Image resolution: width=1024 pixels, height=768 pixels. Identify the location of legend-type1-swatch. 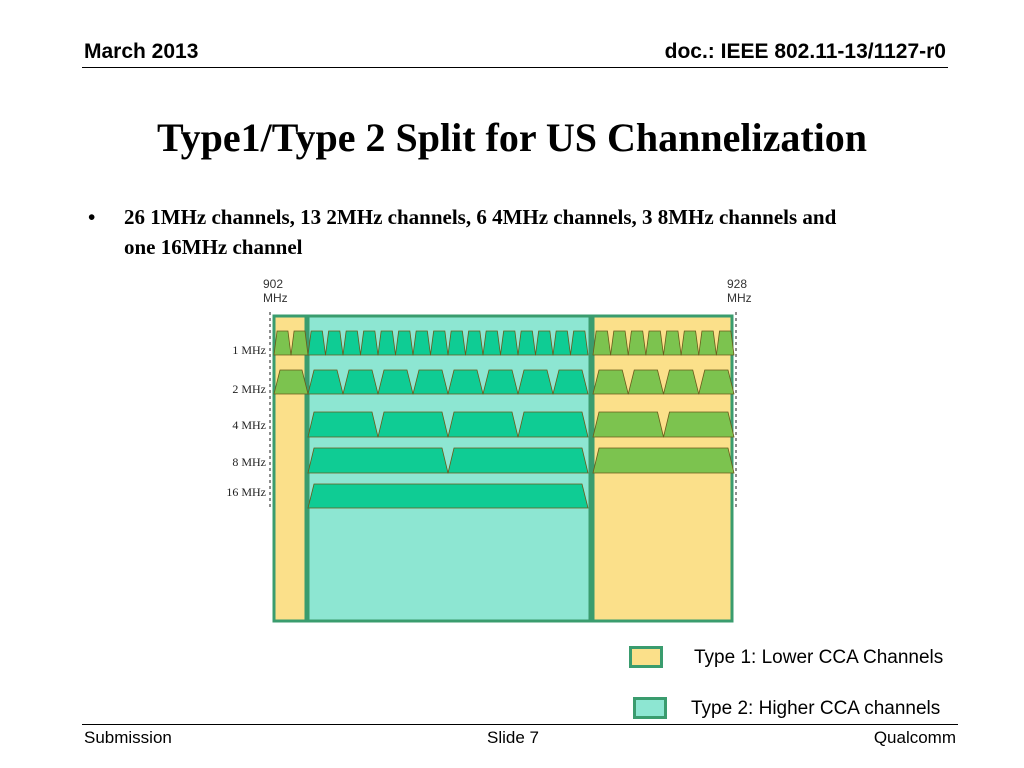
(646, 657).